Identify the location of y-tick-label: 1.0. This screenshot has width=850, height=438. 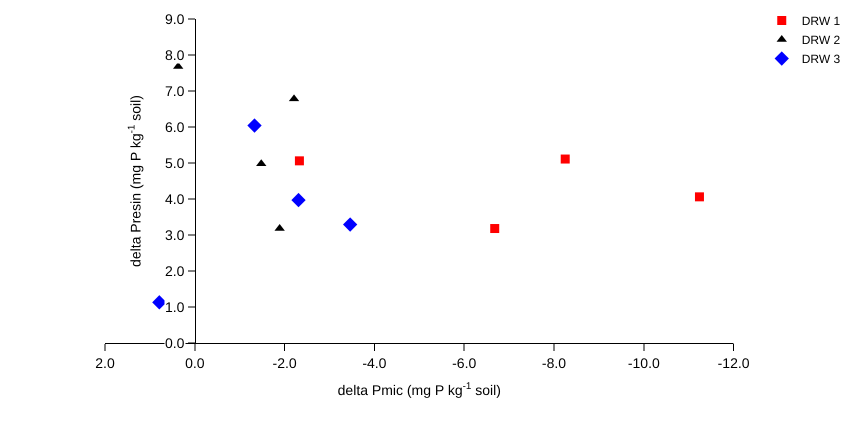
(175, 307).